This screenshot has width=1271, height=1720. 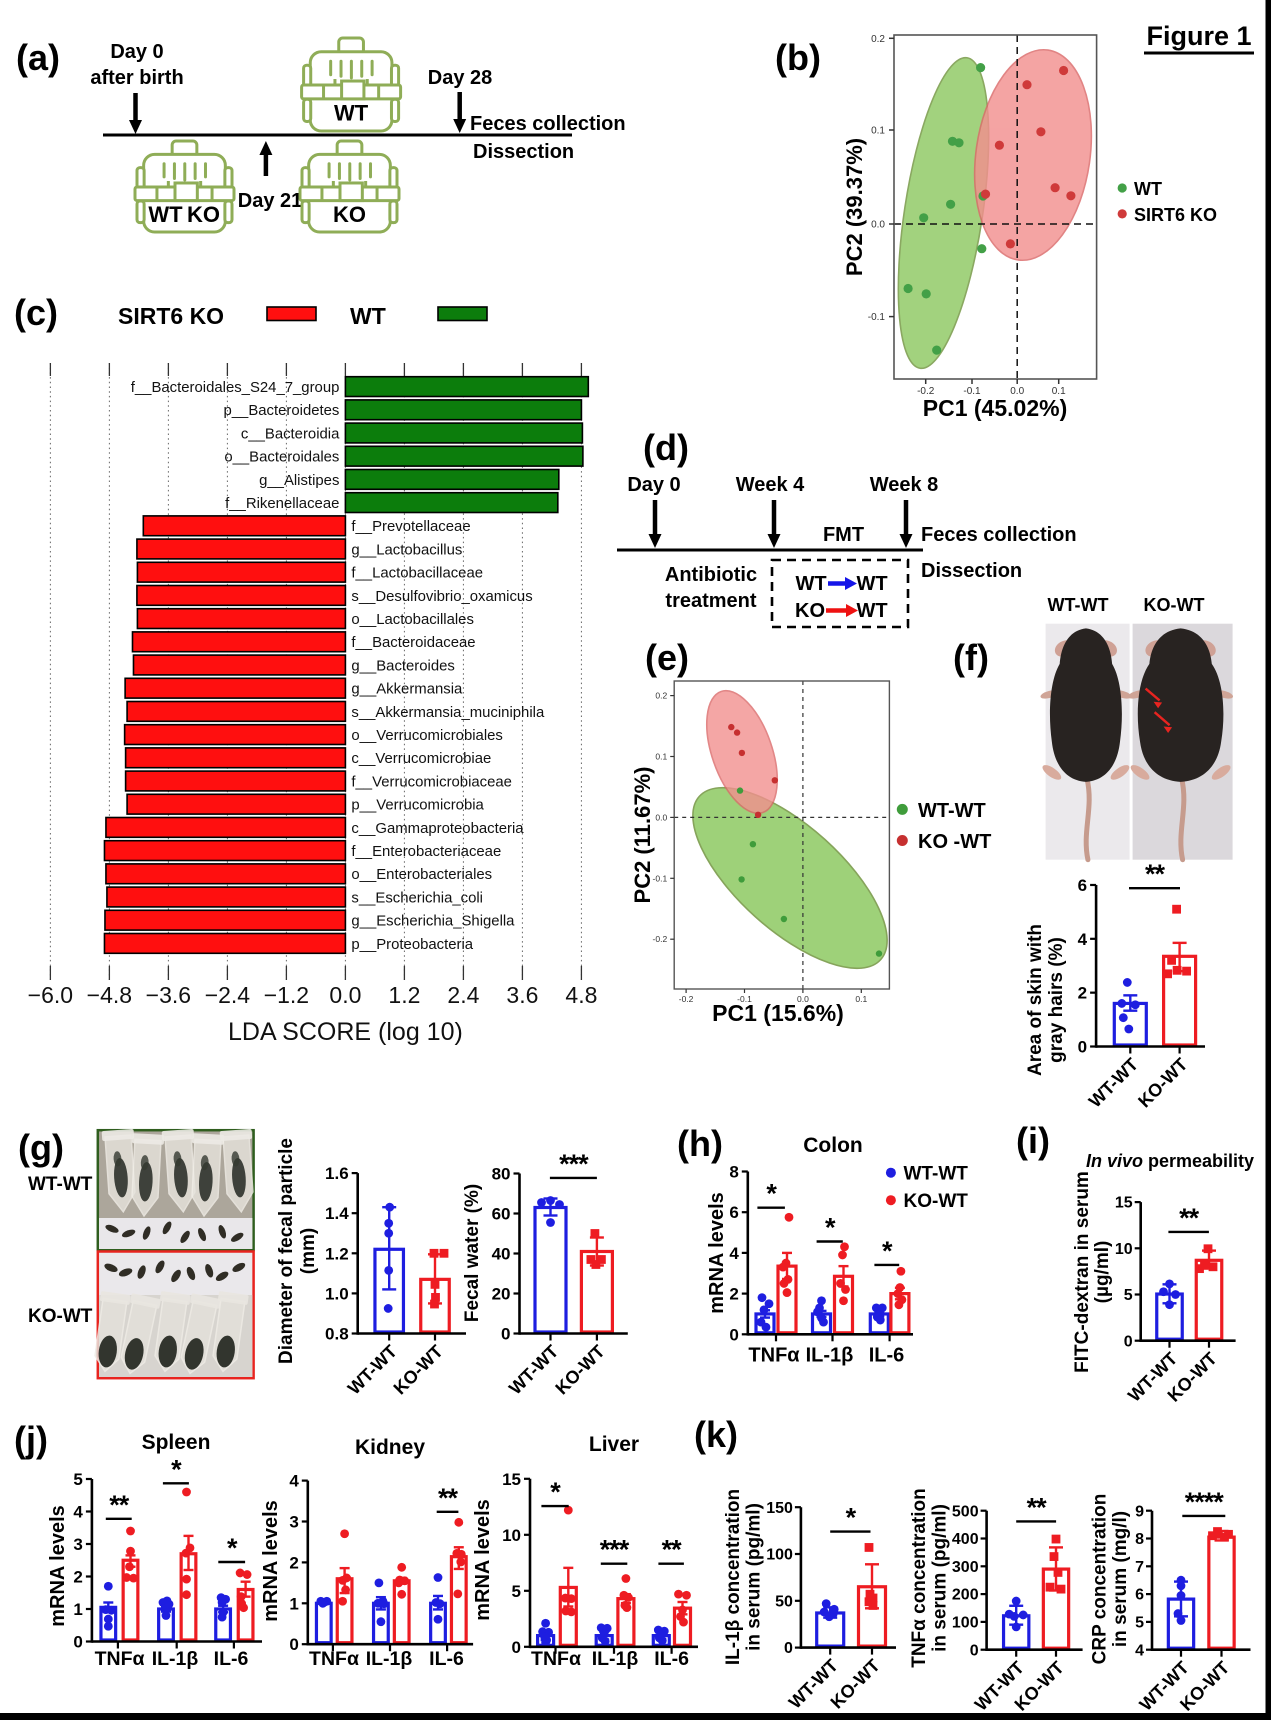 What do you see at coordinates (286, 1251) in the screenshot?
I see `svg-text: Diameter of fecal particle` at bounding box center [286, 1251].